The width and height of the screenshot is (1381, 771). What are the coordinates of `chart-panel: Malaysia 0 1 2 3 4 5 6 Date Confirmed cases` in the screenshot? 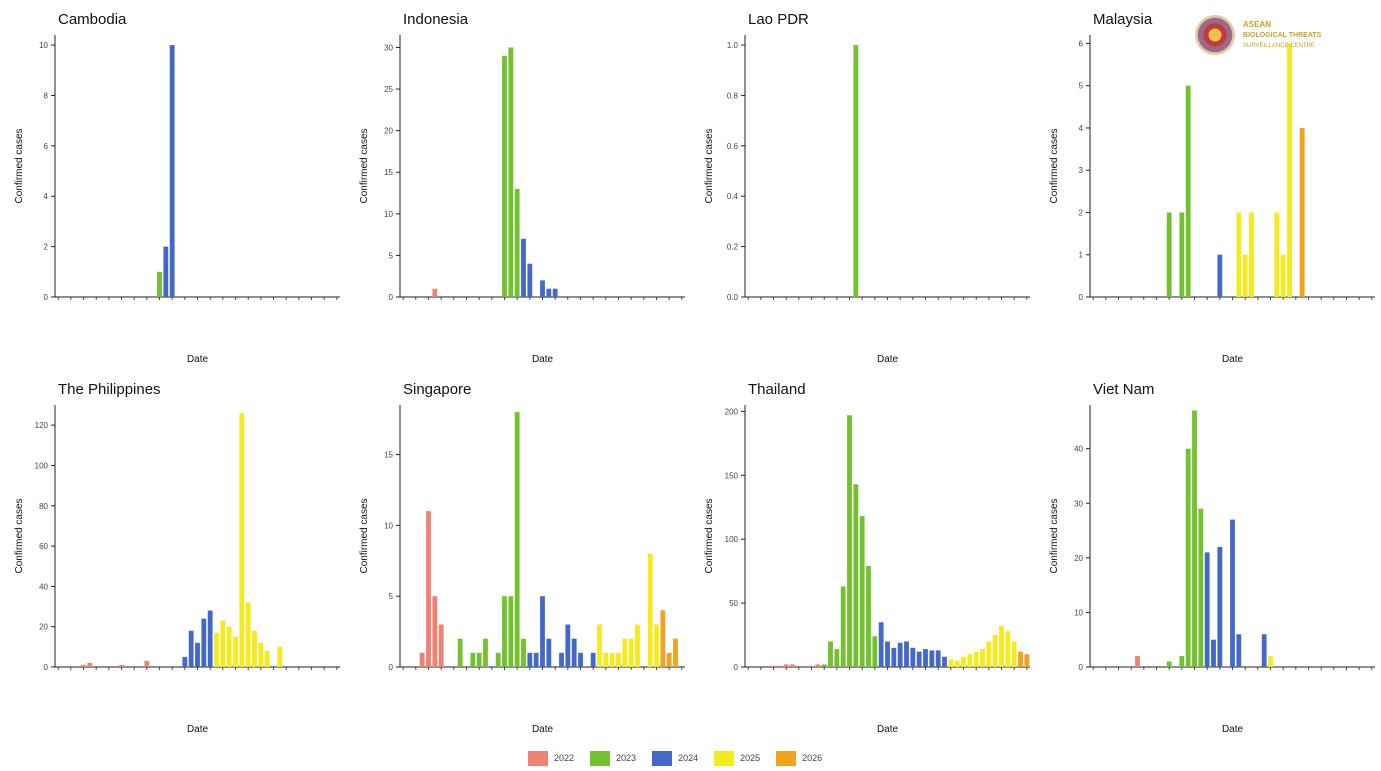 It's located at (1212, 188).